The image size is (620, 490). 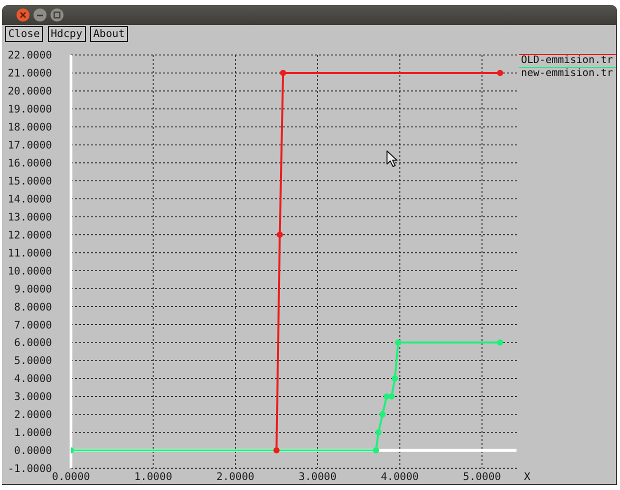 What do you see at coordinates (482, 476) in the screenshot?
I see `x-tick-label: 5.0000` at bounding box center [482, 476].